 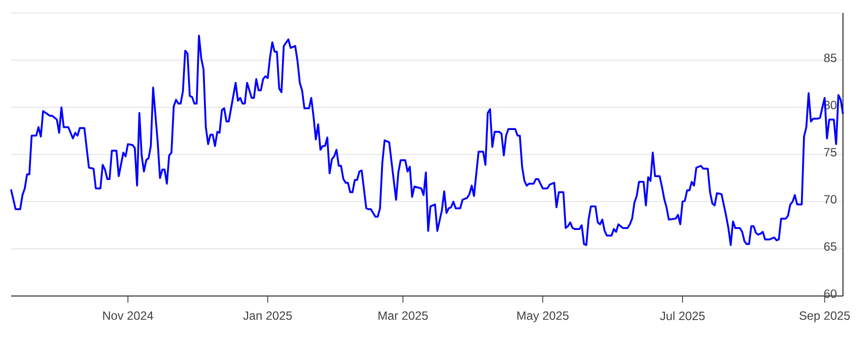 I want to click on y-tick-label: 75, so click(x=830, y=152).